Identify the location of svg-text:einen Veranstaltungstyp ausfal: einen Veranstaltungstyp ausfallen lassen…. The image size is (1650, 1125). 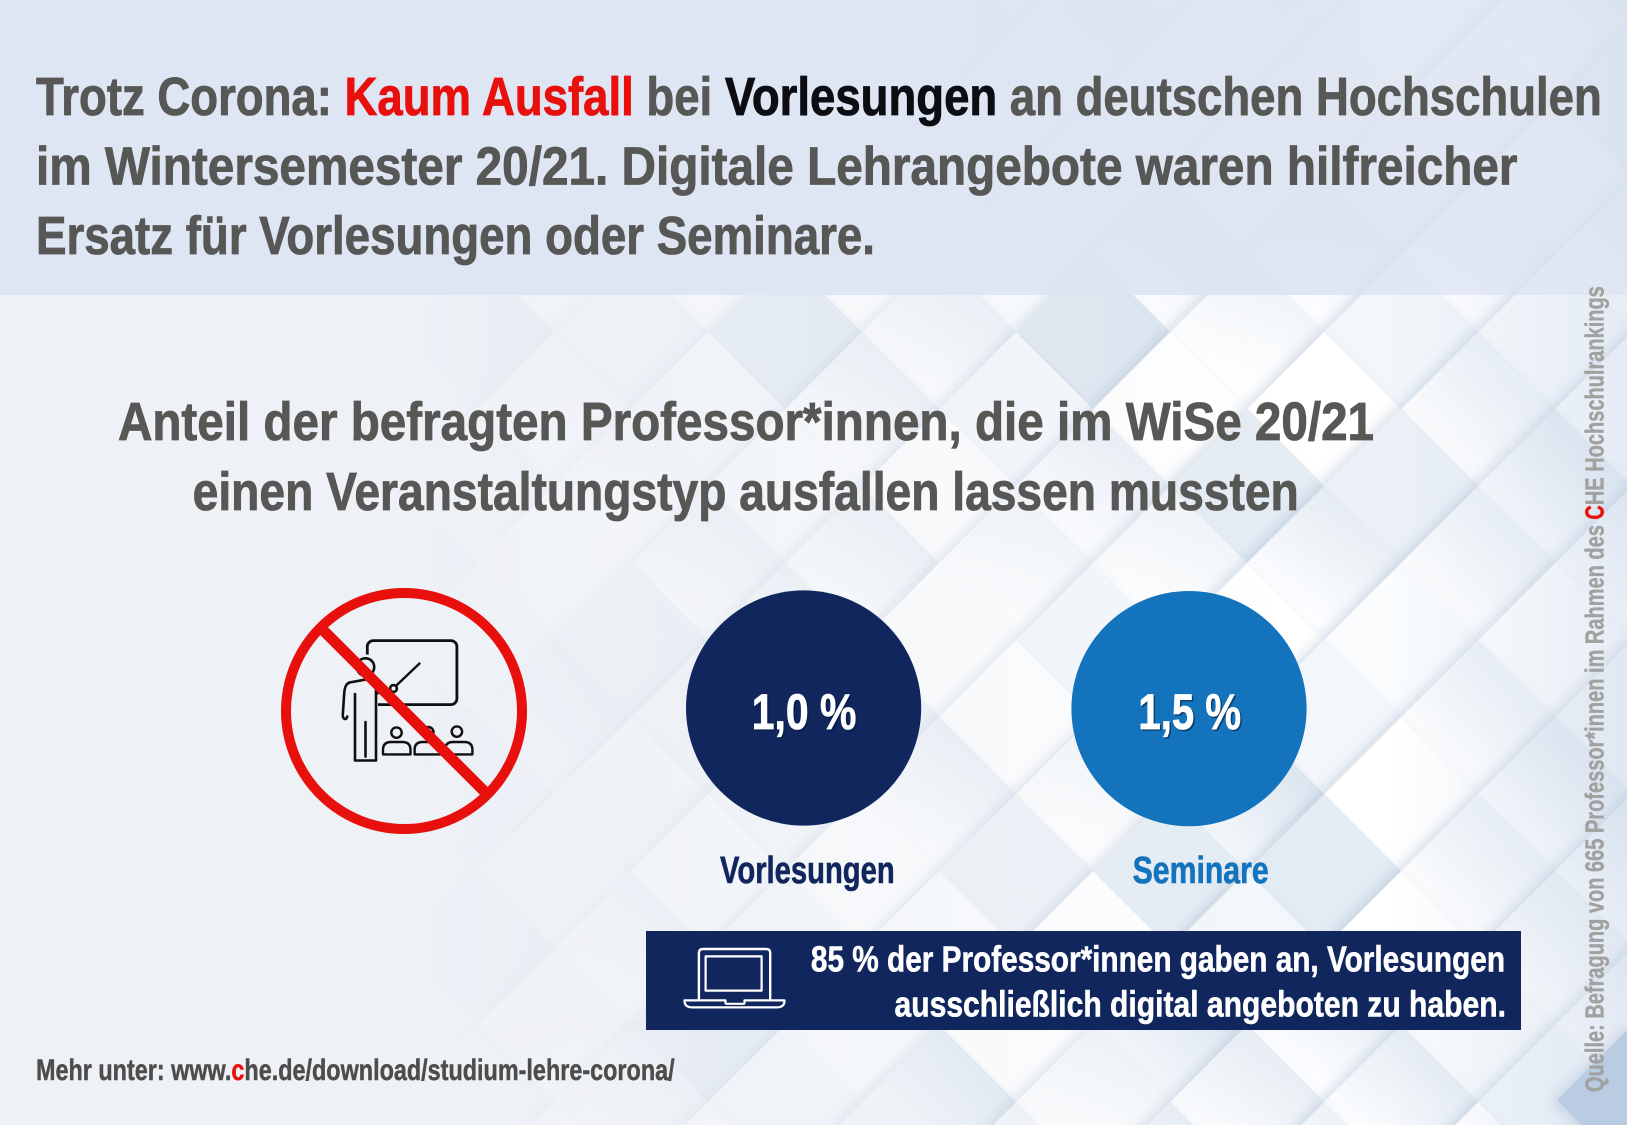
(746, 492).